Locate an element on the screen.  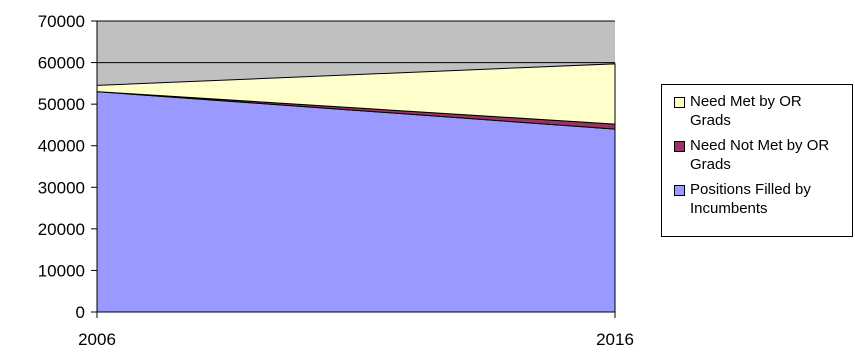
x-tick-label: 2006 is located at coordinates (97, 339).